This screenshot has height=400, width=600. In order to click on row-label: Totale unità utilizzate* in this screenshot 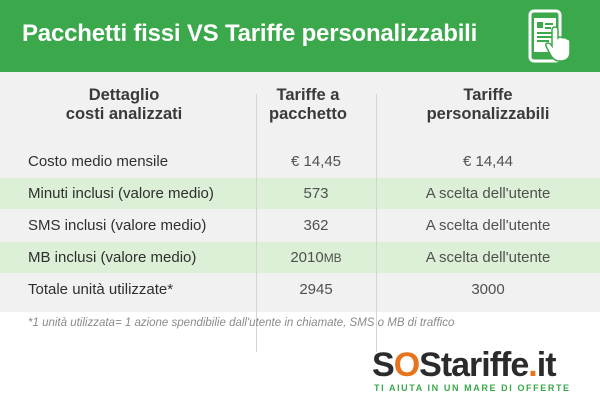, I will do `click(101, 289)`.